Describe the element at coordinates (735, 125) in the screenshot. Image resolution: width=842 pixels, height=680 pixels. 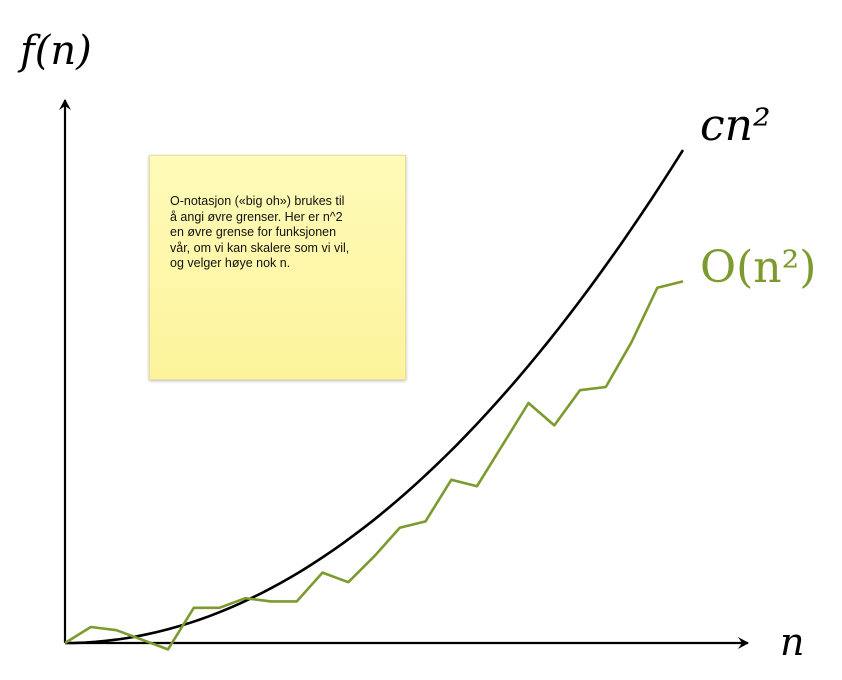
I see `upper-bound-label: cn²` at that location.